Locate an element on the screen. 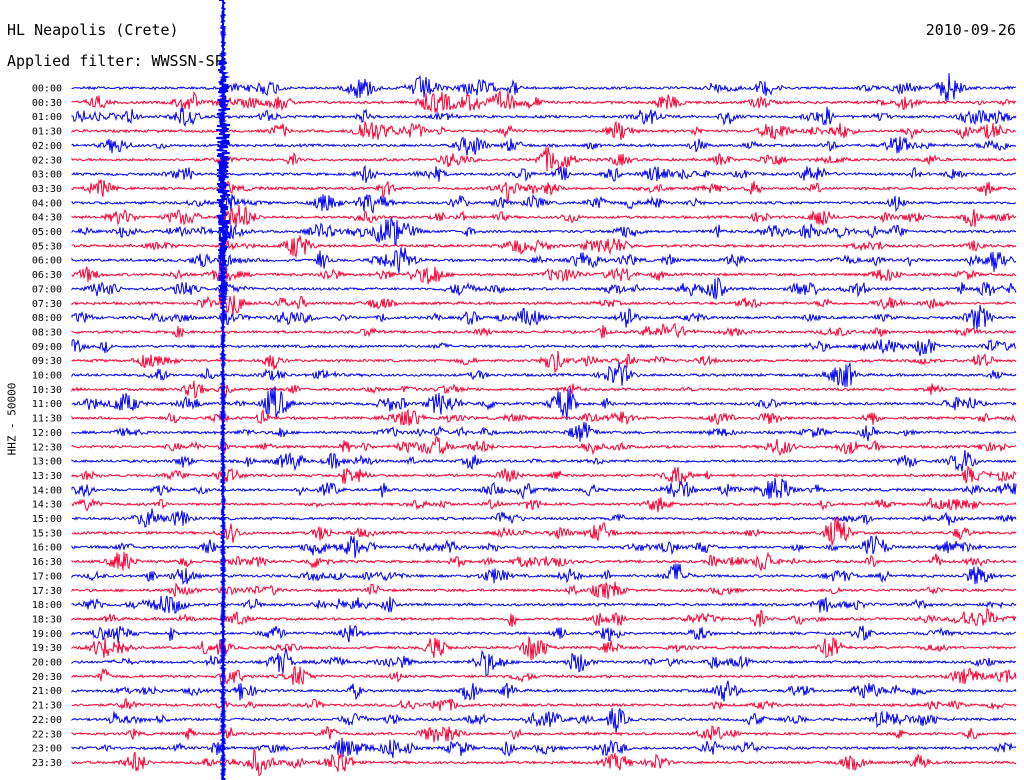 The image size is (1024, 780). row-time-label: 23:30 is located at coordinates (47, 763).